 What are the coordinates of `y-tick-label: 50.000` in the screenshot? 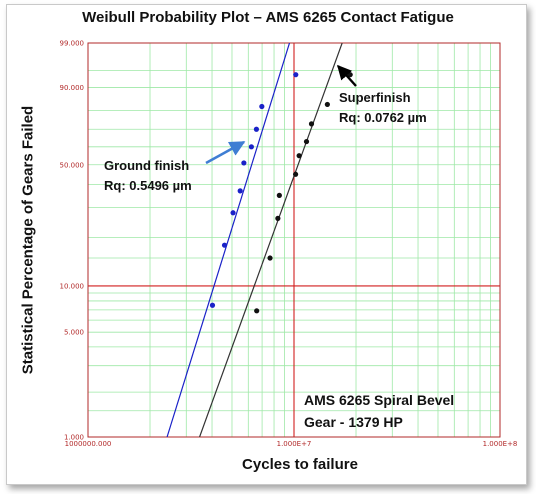 It's located at (72, 165).